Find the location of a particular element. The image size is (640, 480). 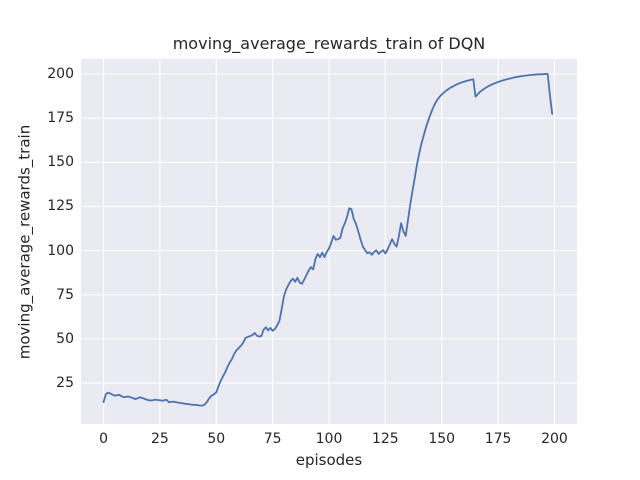

x-tick-label: 150 is located at coordinates (442, 439).